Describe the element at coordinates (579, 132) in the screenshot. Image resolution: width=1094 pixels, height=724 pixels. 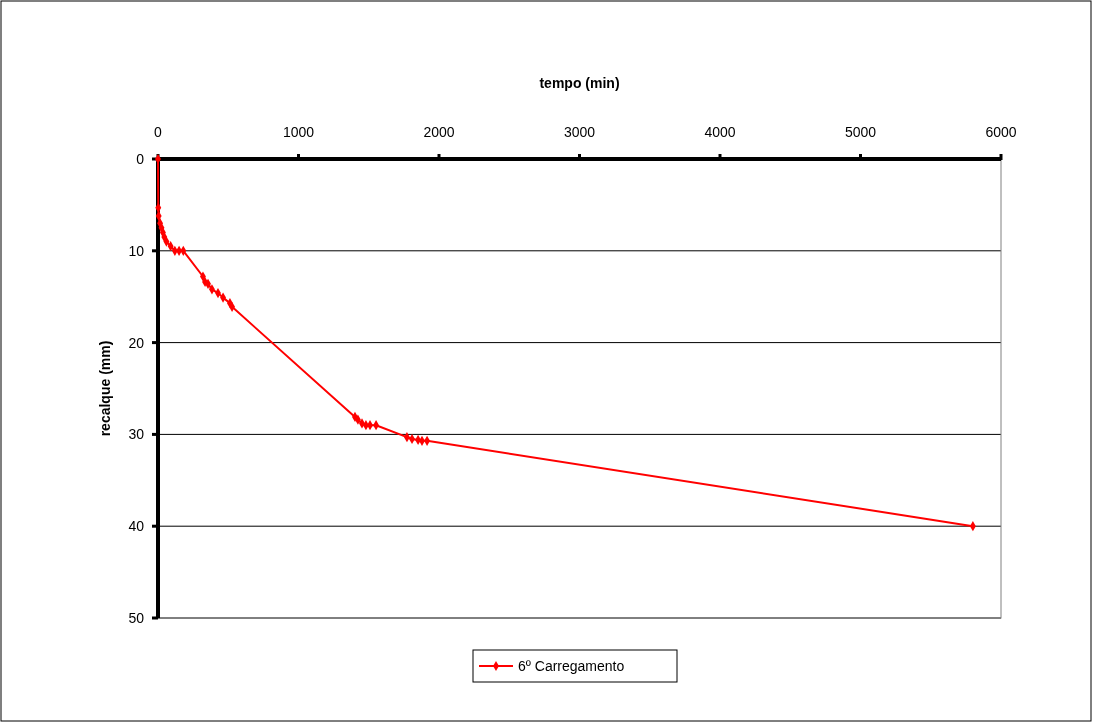
I see `x-tick-label: 3000` at that location.